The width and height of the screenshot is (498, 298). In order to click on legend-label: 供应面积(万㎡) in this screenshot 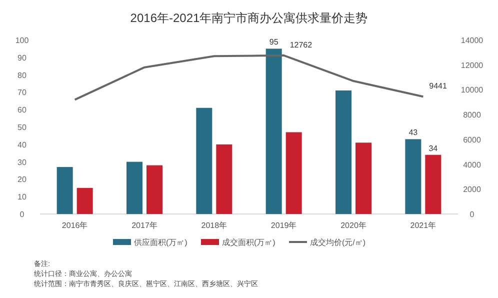, I will do `click(161, 242)`.